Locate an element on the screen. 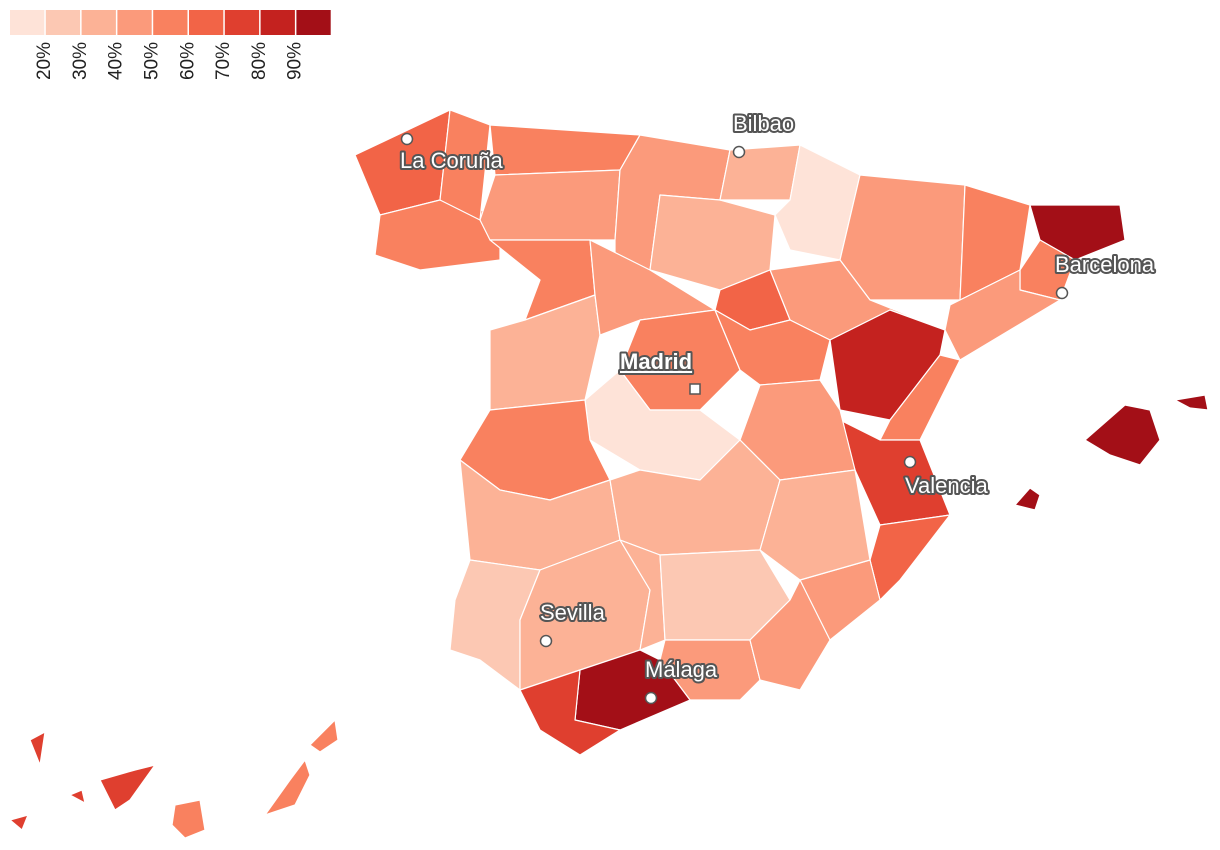 This screenshot has height=850, width=1220. legend-tick-label: 20% is located at coordinates (44, 61).